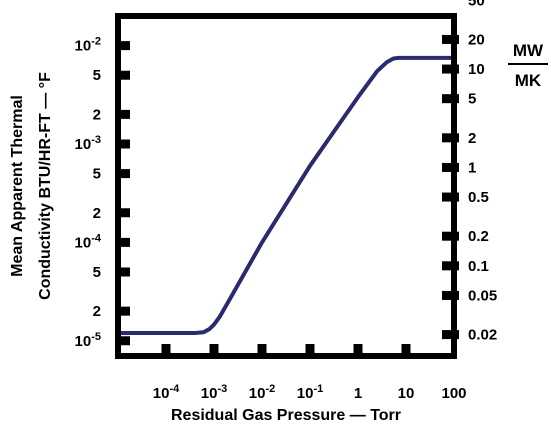 This screenshot has width=551, height=429. I want to click on x-tick-label: 10⁻¹, so click(310, 392).